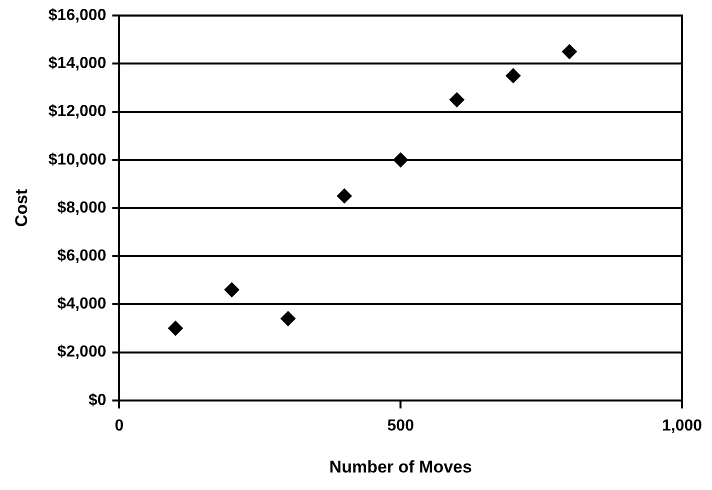  Describe the element at coordinates (77, 111) in the screenshot. I see `y-tick-label: $12,000` at that location.